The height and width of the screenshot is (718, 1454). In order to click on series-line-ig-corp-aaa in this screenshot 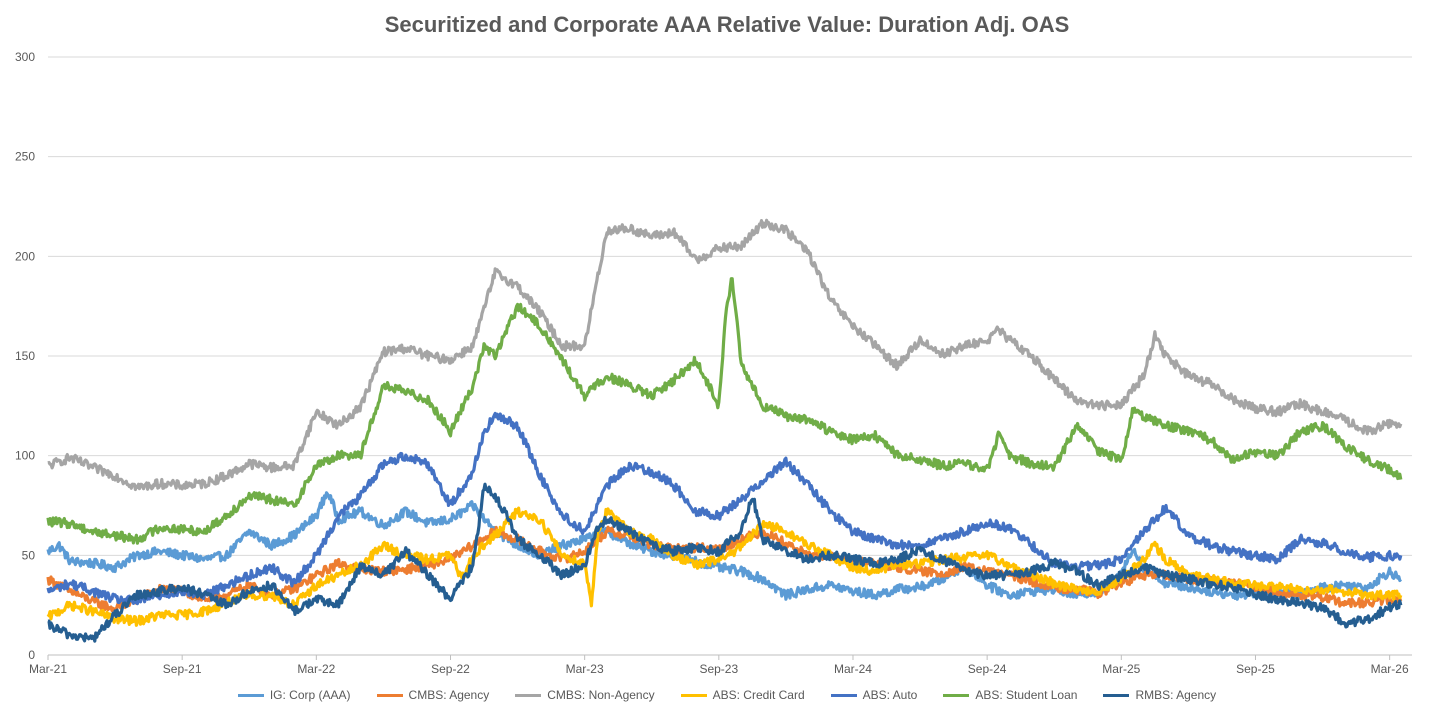, I will do `click(724, 546)`.